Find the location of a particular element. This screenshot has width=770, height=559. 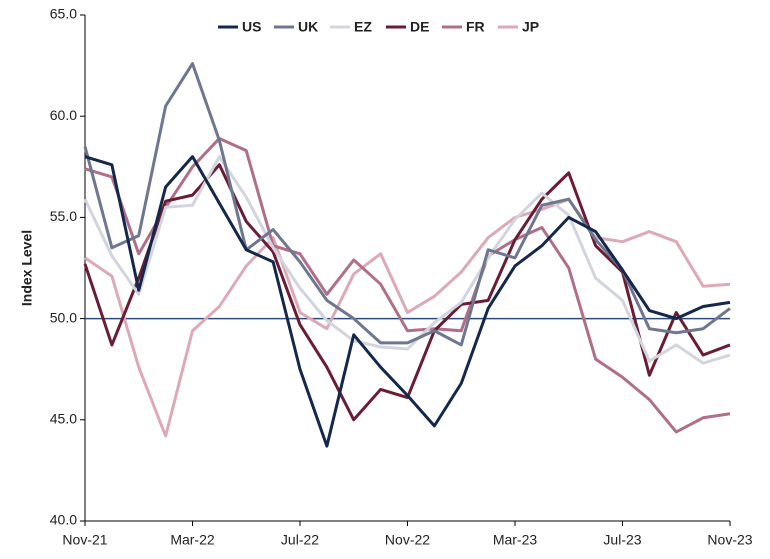

y-tick-label: 50.0 is located at coordinates (63, 317).